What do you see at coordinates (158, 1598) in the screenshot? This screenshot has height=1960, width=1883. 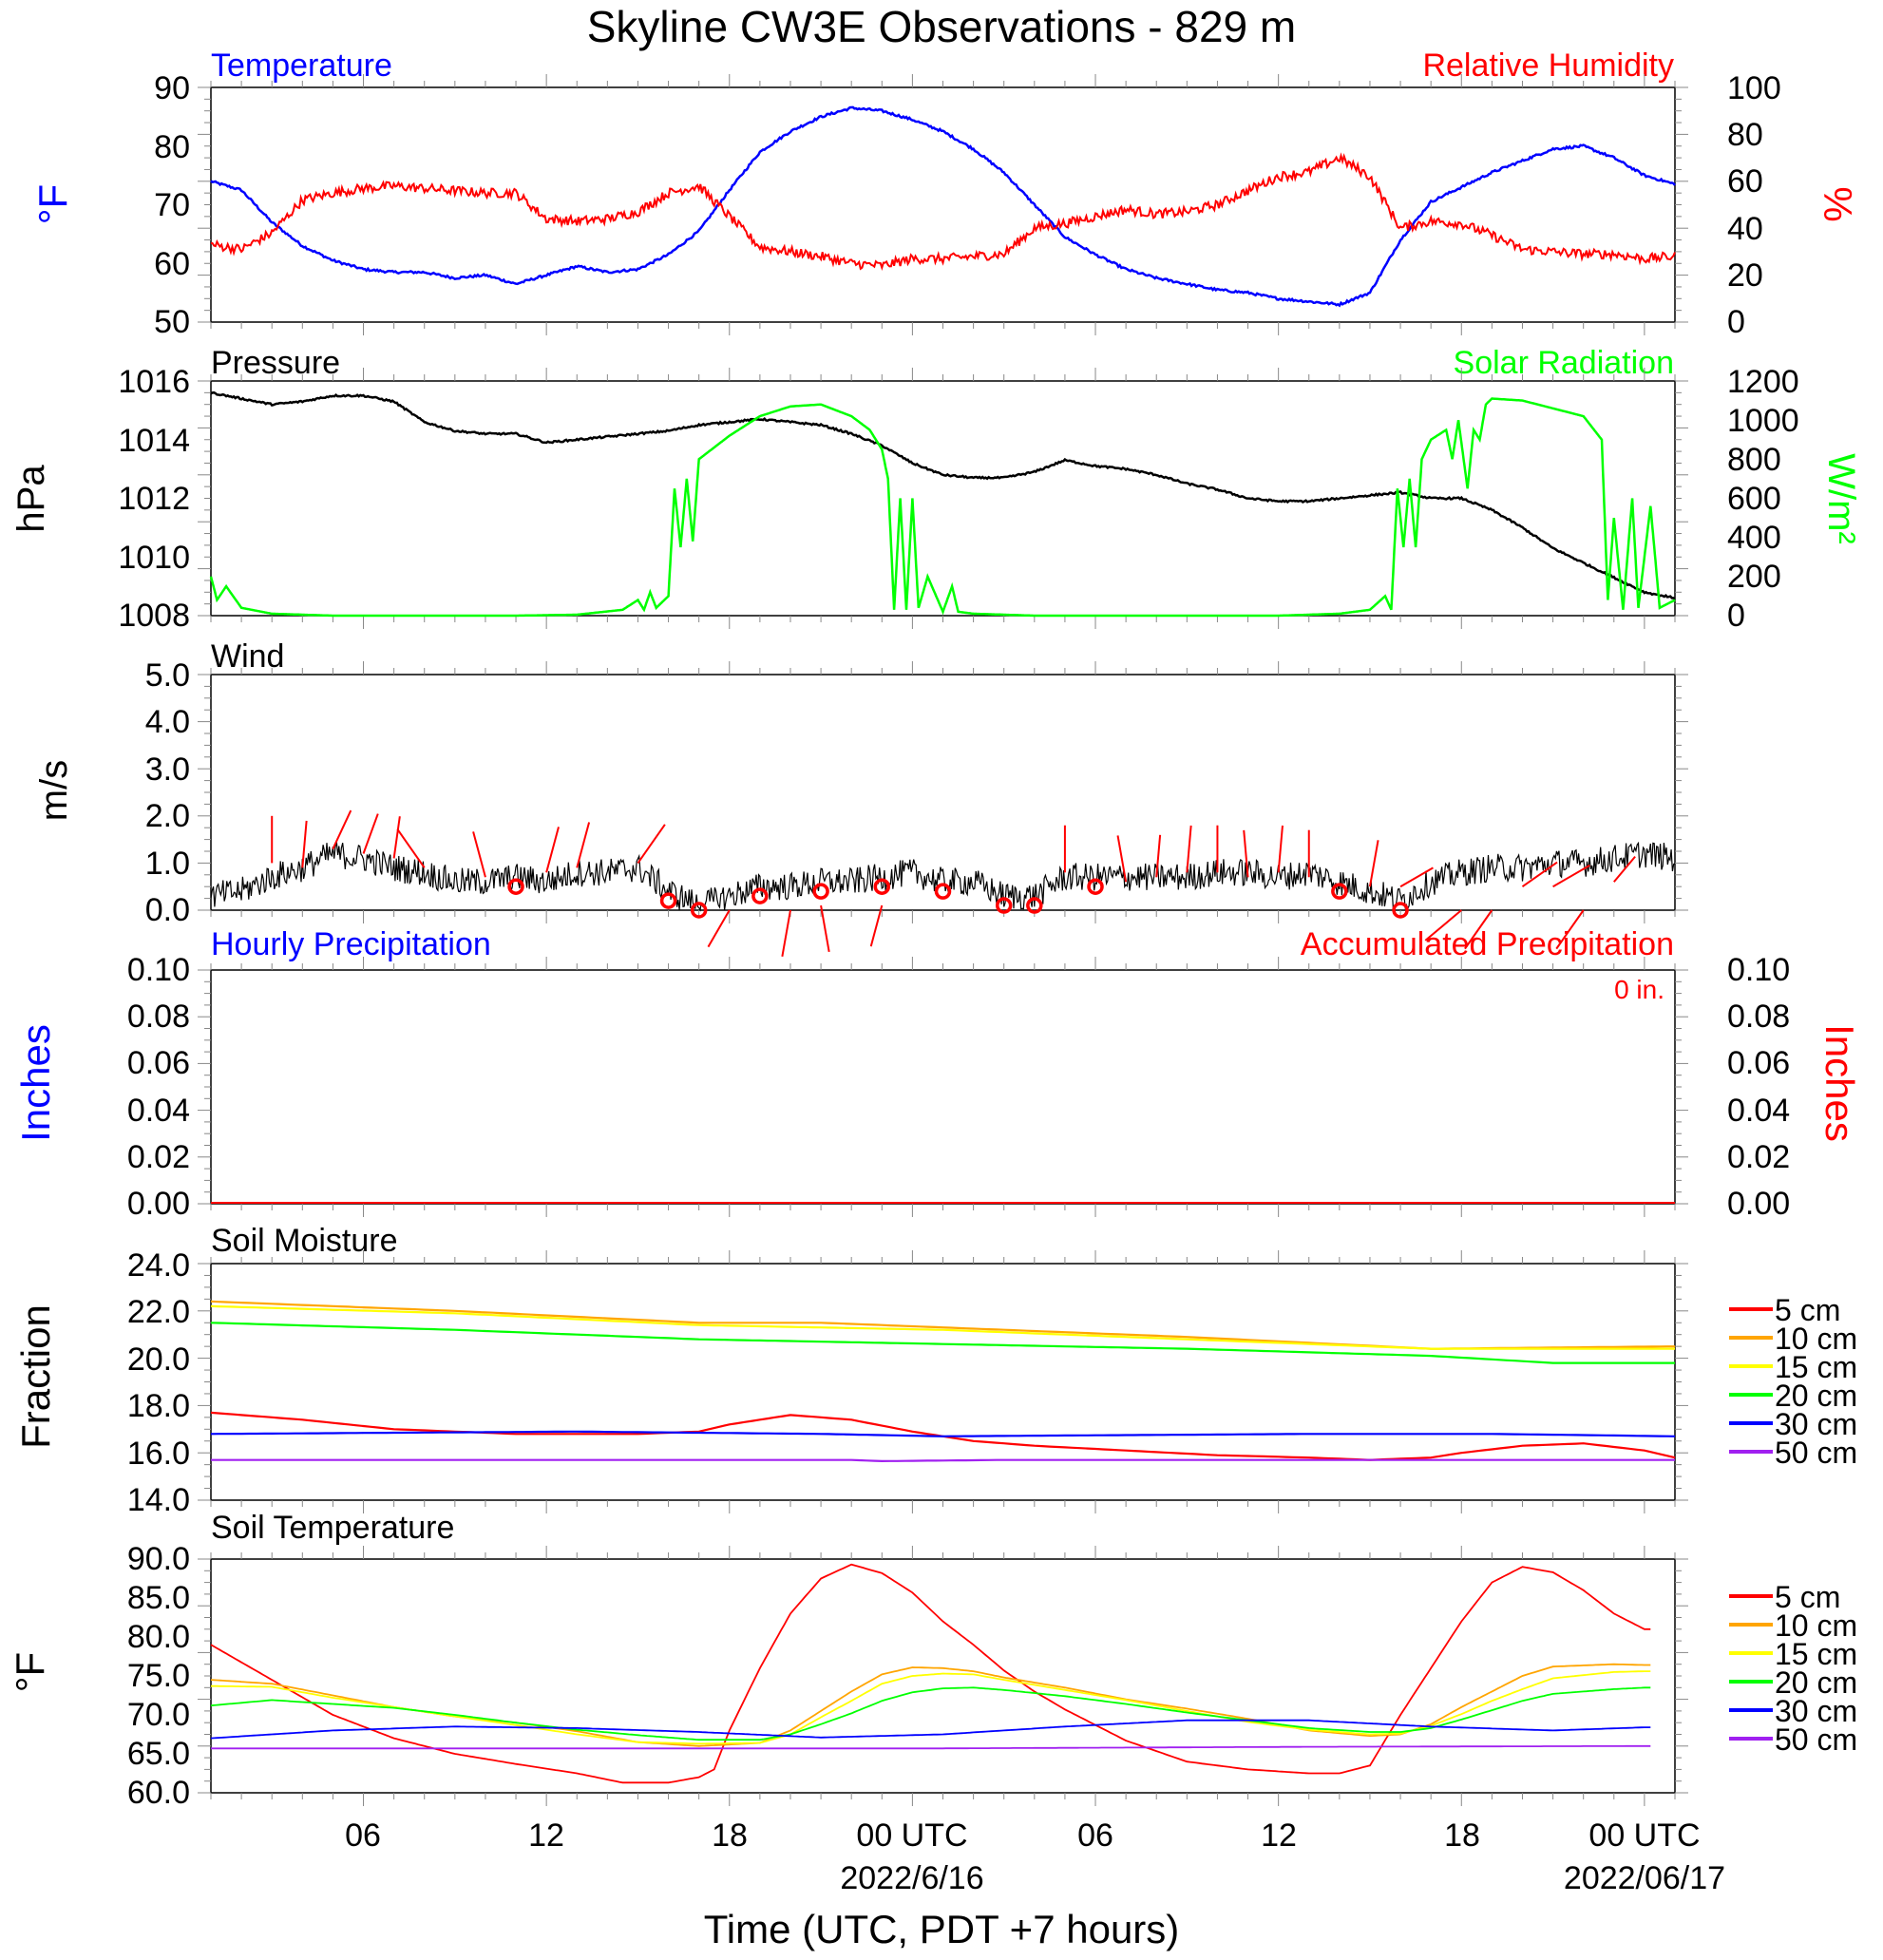 I see `y-tick-label: 85.0` at bounding box center [158, 1598].